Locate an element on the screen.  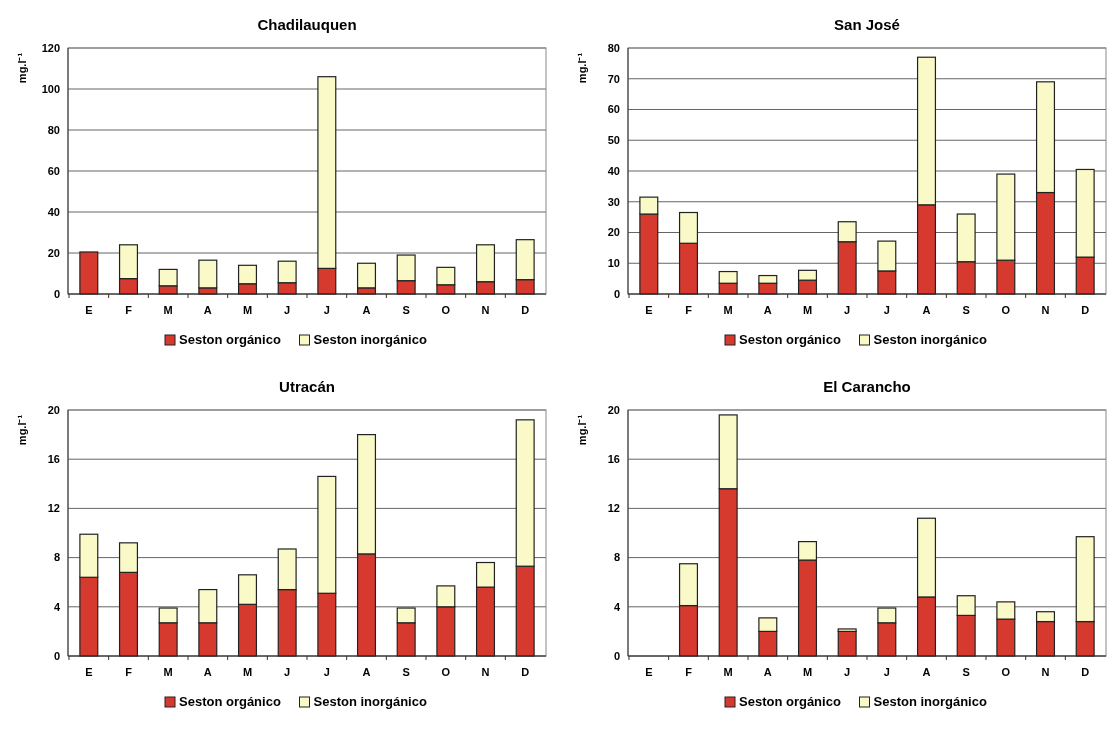
chart-title: El Carancho is located at coordinates (867, 386).